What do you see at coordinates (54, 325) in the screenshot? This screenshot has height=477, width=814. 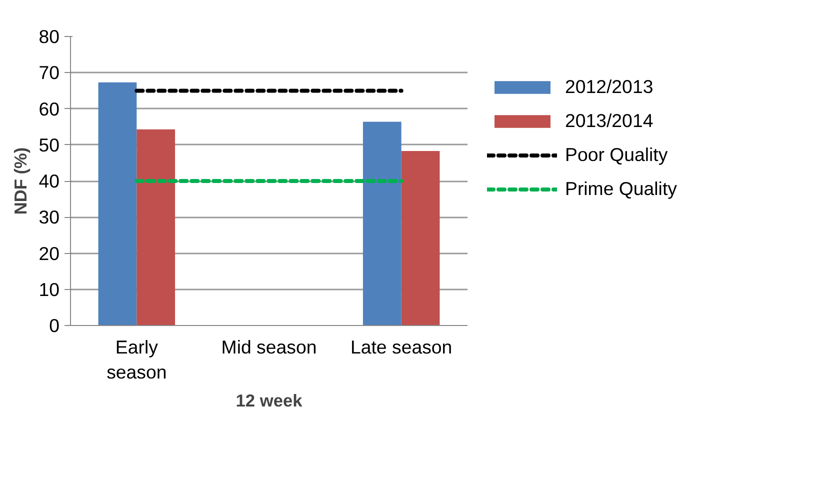 I see `y-tick-label: 0` at bounding box center [54, 325].